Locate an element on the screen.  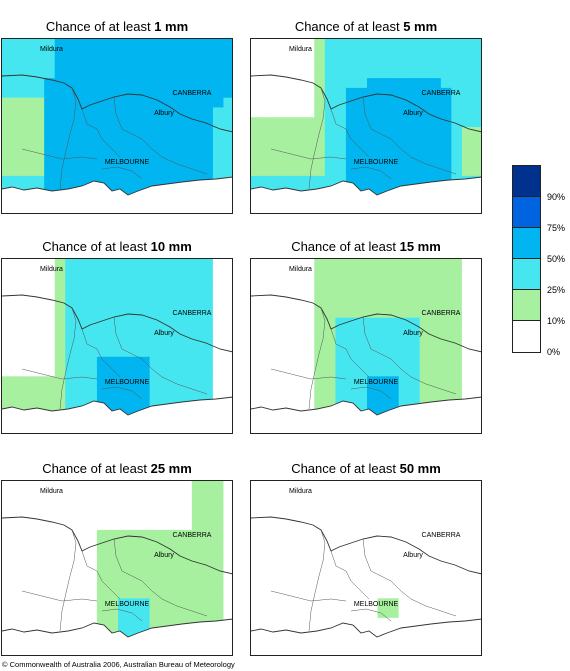
panel-title: Chance of at least 15 mm is located at coordinates (366, 246).